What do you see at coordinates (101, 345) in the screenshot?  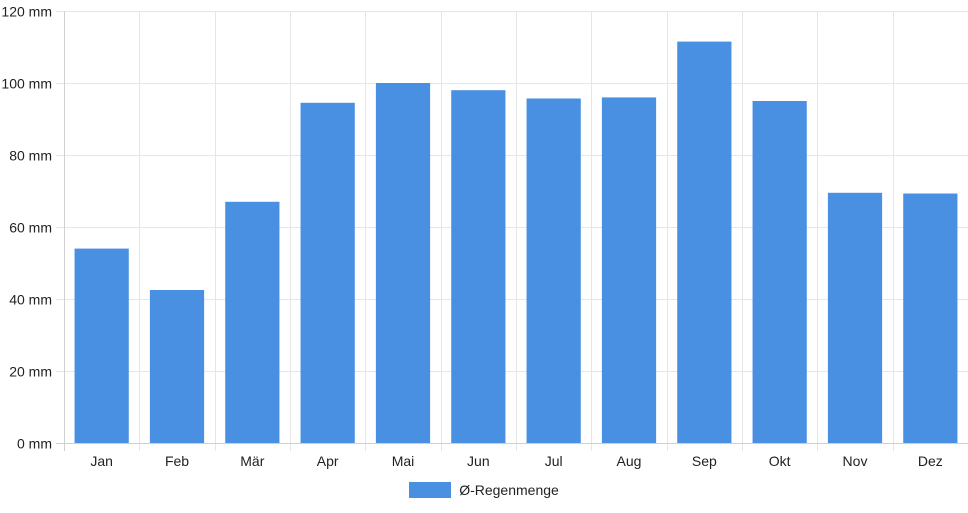 I see `bar-jan` at bounding box center [101, 345].